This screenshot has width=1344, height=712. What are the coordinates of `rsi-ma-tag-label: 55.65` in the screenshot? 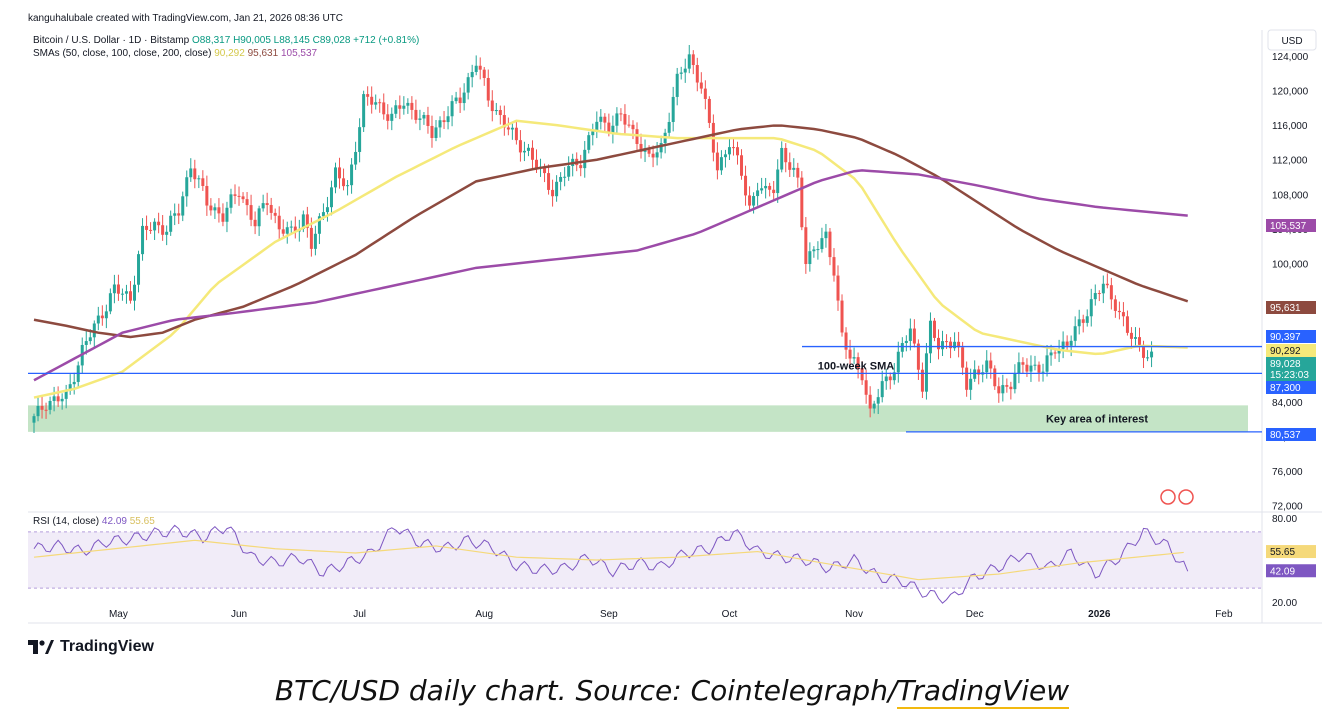 It's located at (1282, 552).